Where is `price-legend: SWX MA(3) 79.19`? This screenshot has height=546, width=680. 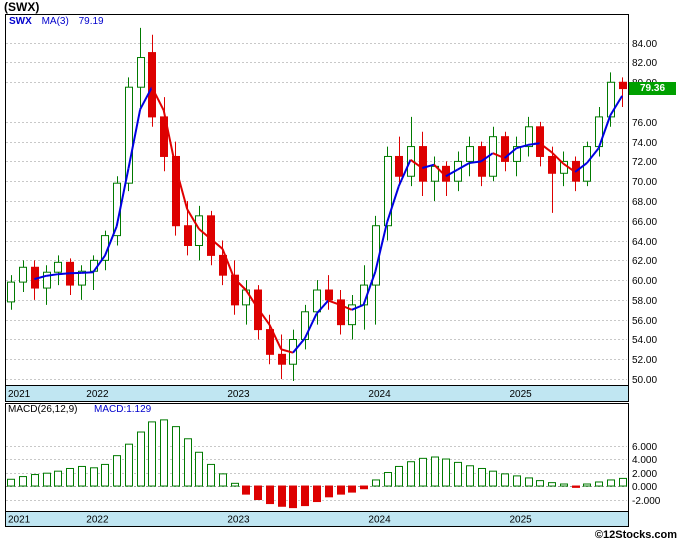 price-legend: SWX MA(3) 79.19 is located at coordinates (60, 21).